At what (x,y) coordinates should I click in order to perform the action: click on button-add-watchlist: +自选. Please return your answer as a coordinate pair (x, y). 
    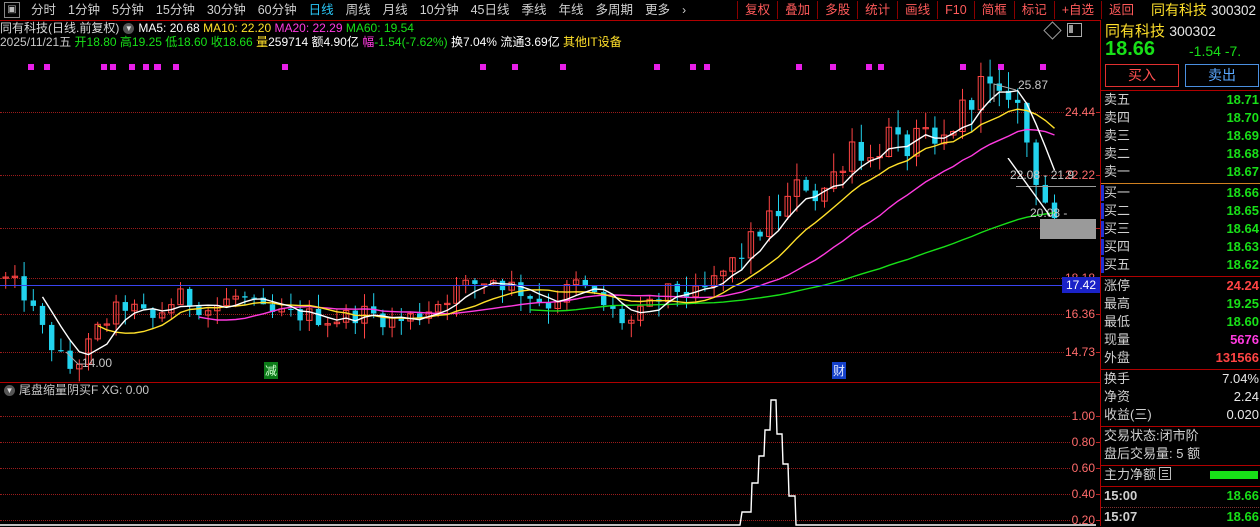
    Looking at the image, I should click on (1077, 10).